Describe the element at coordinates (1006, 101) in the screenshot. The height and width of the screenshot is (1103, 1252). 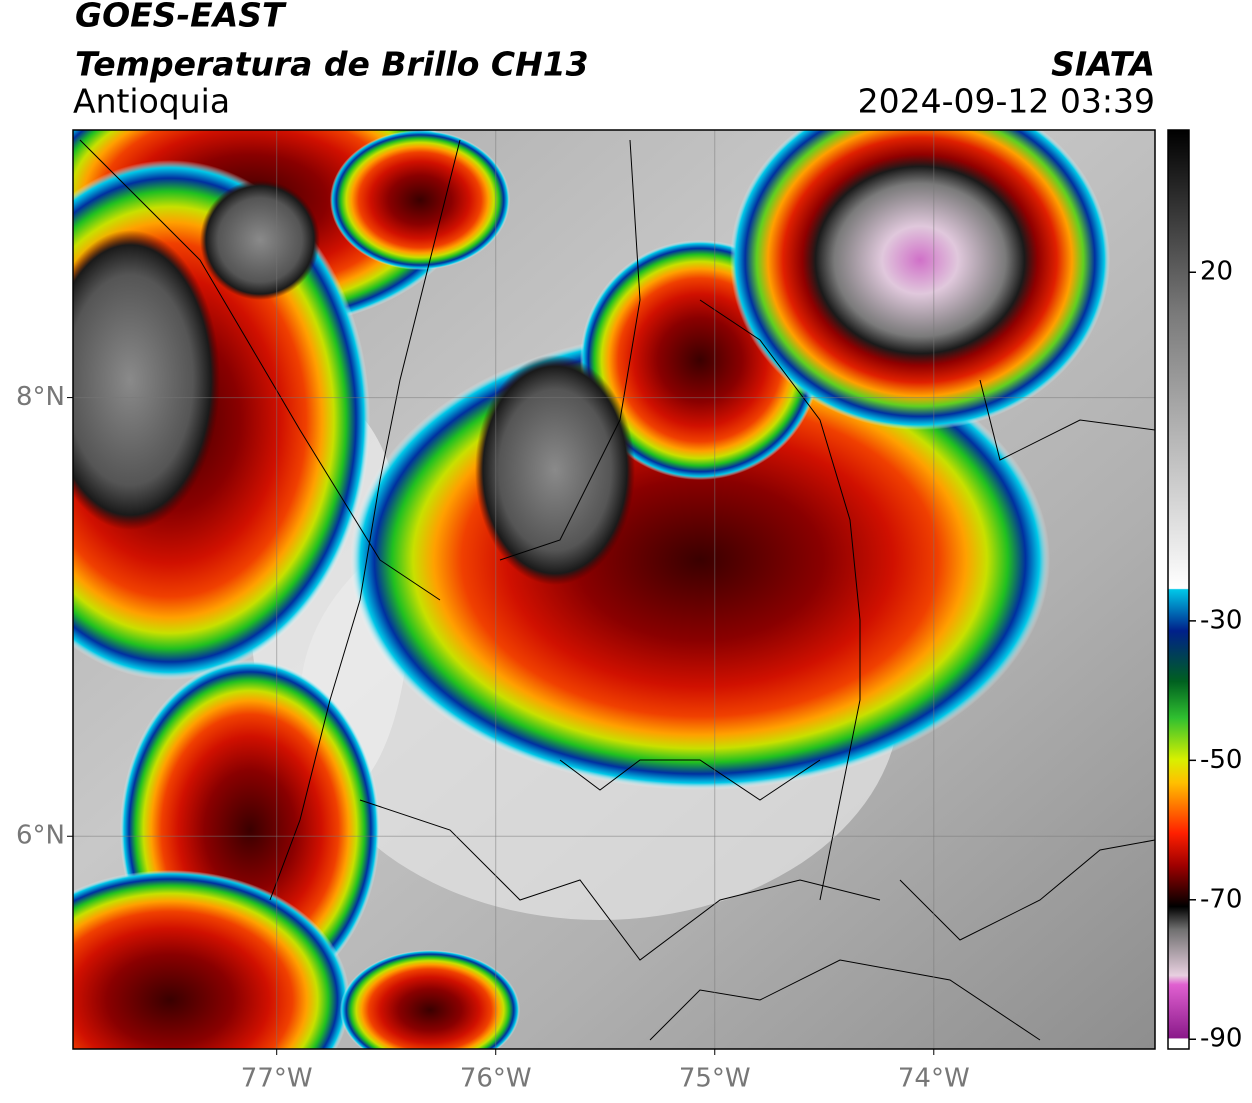
I see `datetime: 2024-09-12 03:39` at that location.